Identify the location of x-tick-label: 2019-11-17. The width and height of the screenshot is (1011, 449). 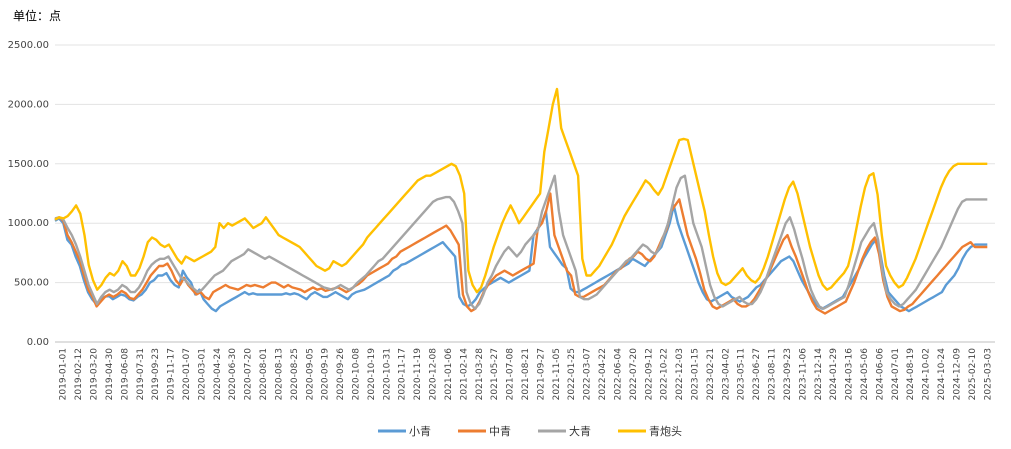
(172, 374).